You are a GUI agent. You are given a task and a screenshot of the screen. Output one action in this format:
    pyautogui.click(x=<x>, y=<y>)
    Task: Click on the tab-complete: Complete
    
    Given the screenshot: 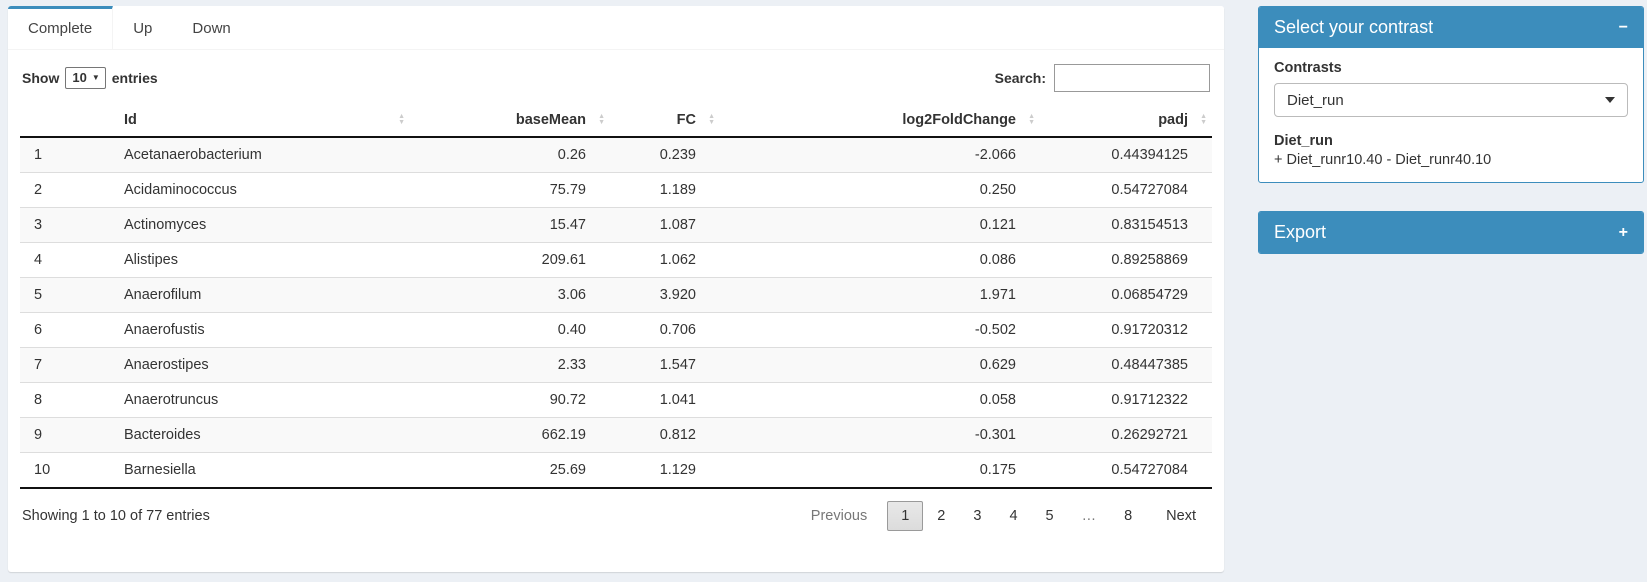 What is the action you would take?
    pyautogui.click(x=61, y=27)
    